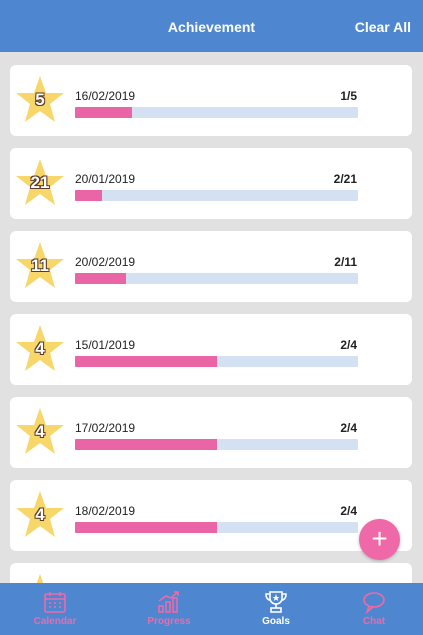 The width and height of the screenshot is (423, 635). What do you see at coordinates (105, 428) in the screenshot?
I see `achievement-date: 17/02/2019` at bounding box center [105, 428].